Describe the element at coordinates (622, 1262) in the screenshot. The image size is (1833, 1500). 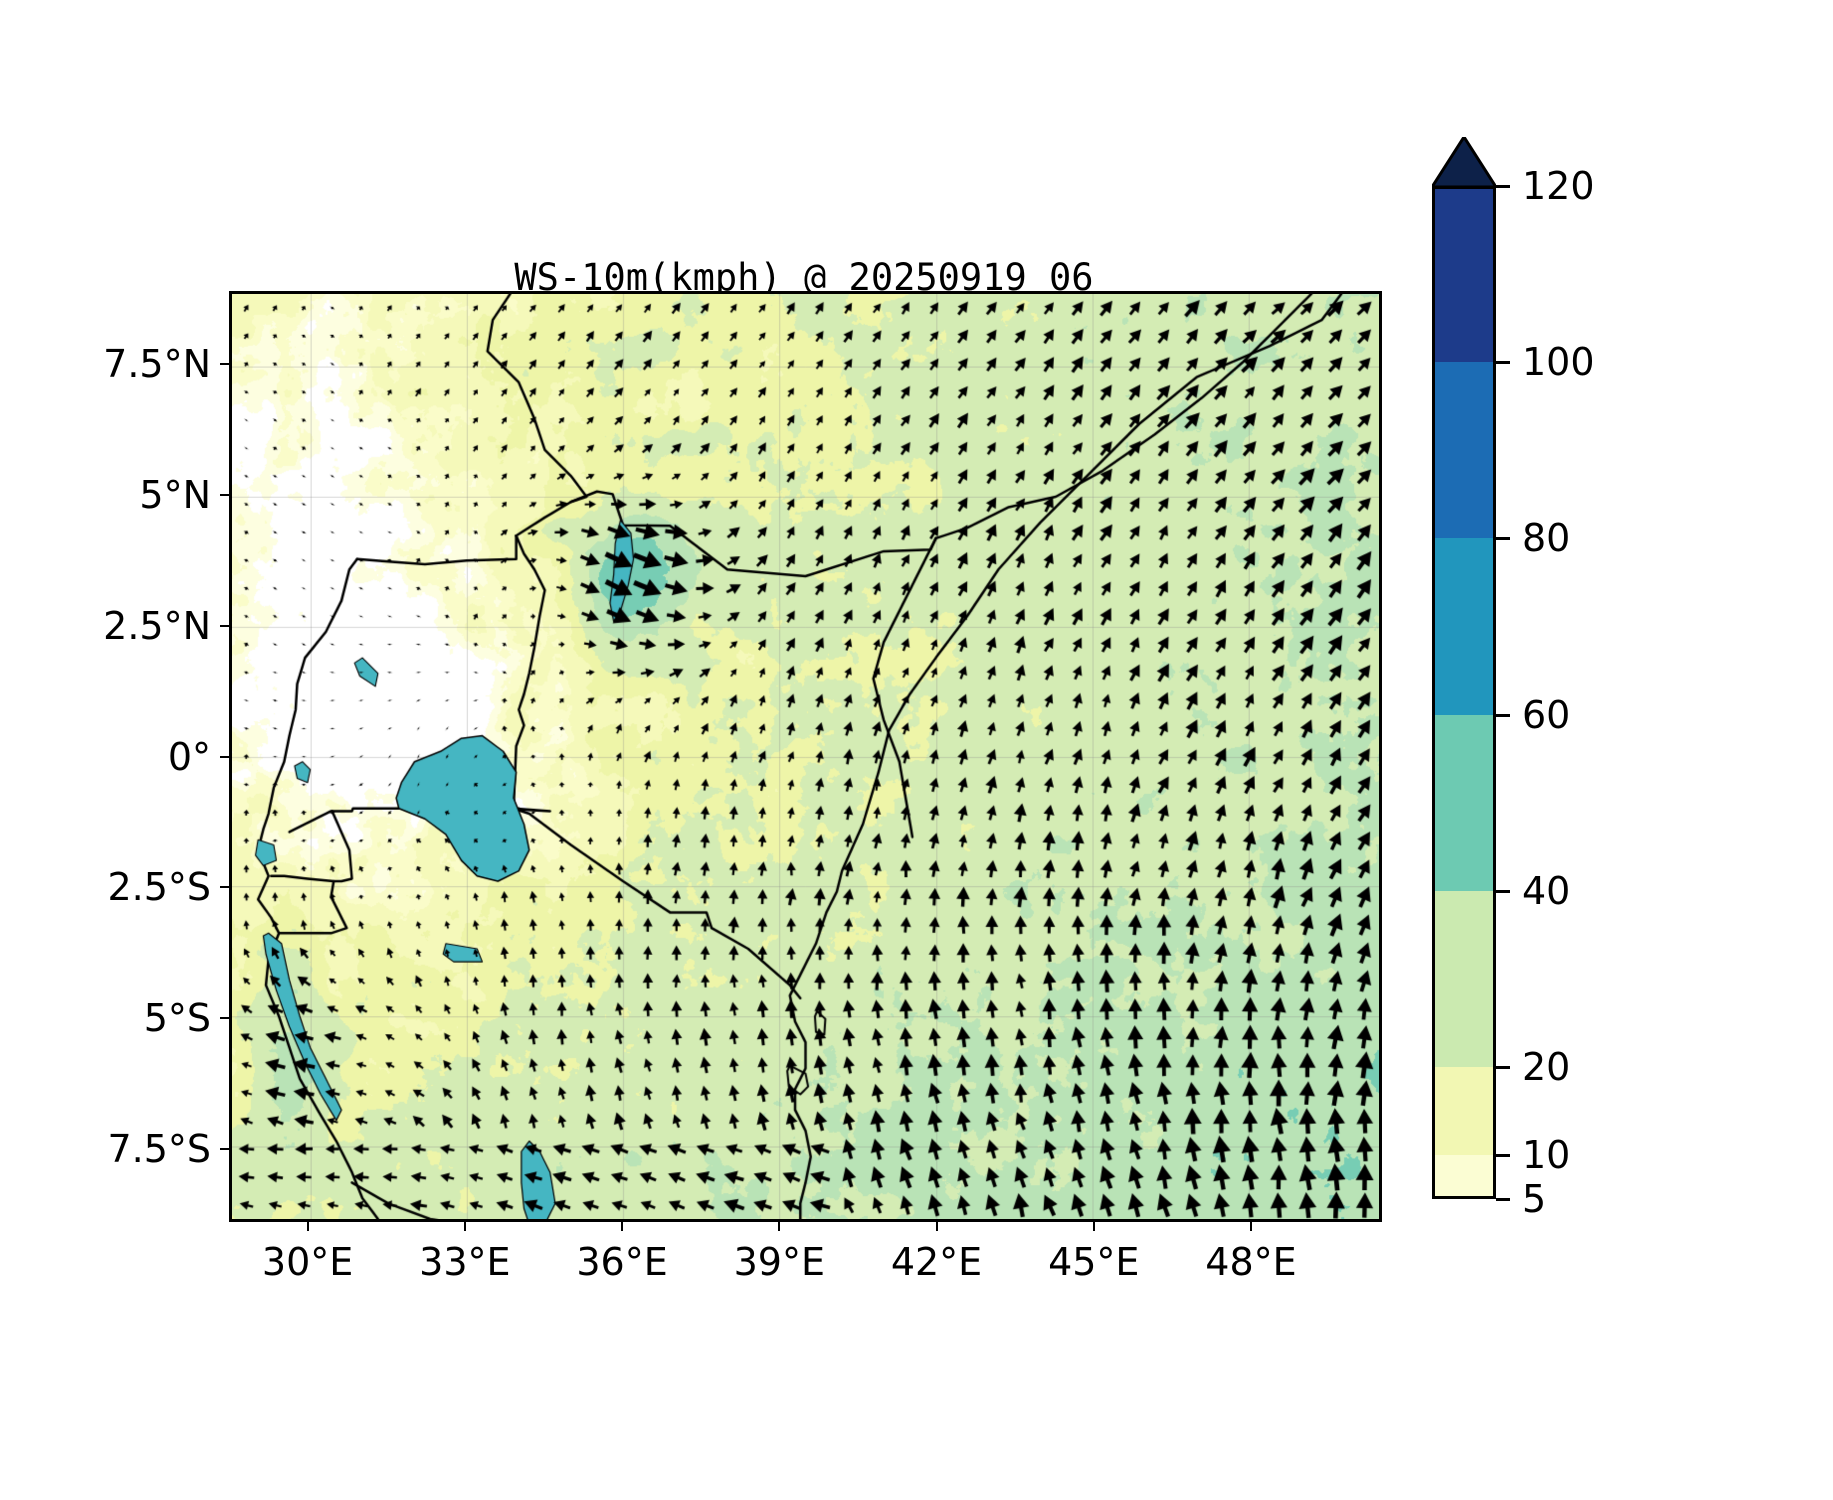
I see `x-tick-label: 36°E` at that location.